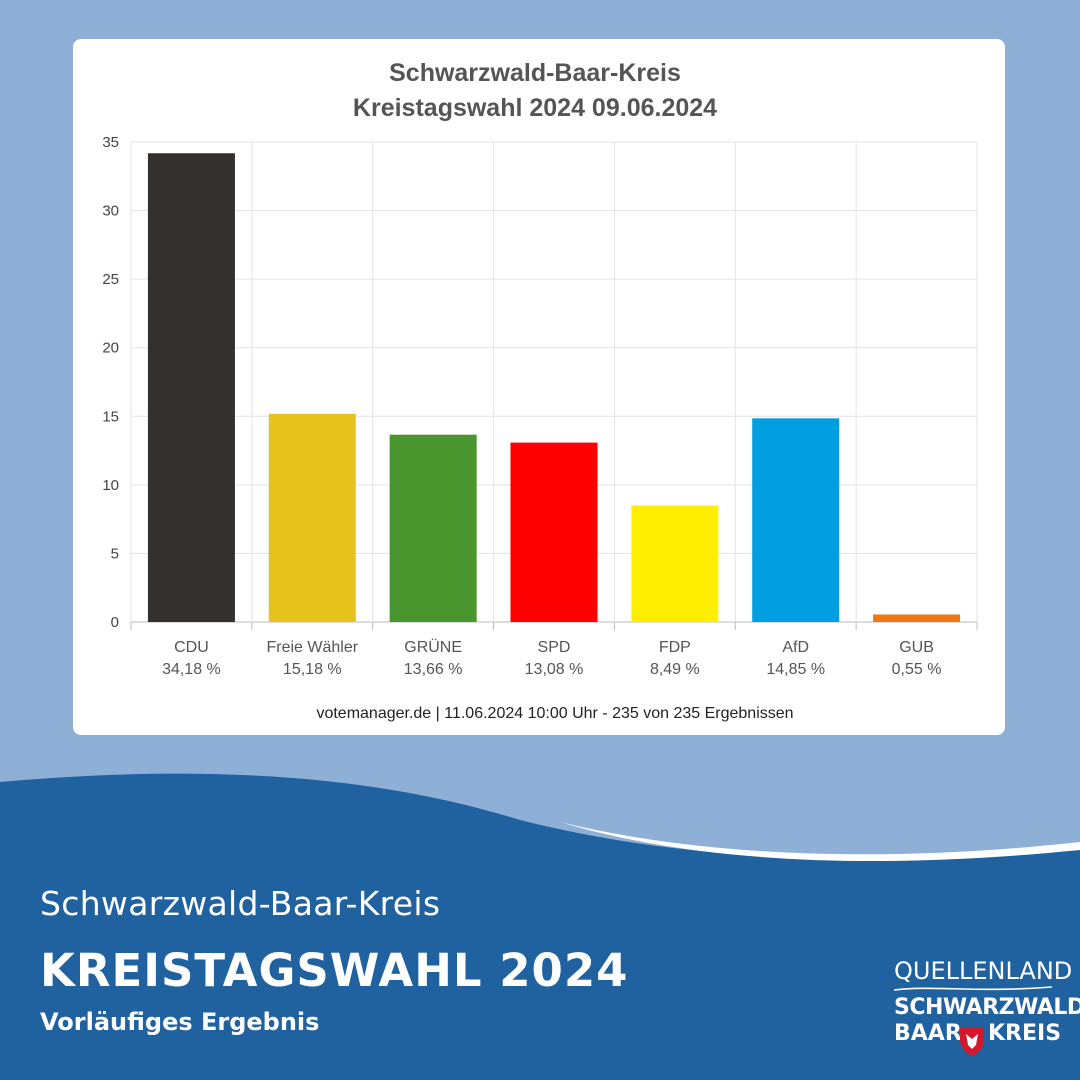 The image size is (1080, 1080). I want to click on data-label: 8,49 %, so click(675, 669).